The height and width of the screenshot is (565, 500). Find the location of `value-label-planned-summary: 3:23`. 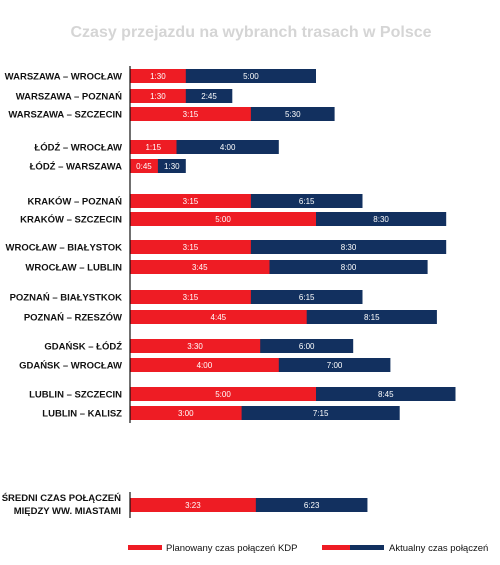

value-label-planned-summary: 3:23 is located at coordinates (193, 505).